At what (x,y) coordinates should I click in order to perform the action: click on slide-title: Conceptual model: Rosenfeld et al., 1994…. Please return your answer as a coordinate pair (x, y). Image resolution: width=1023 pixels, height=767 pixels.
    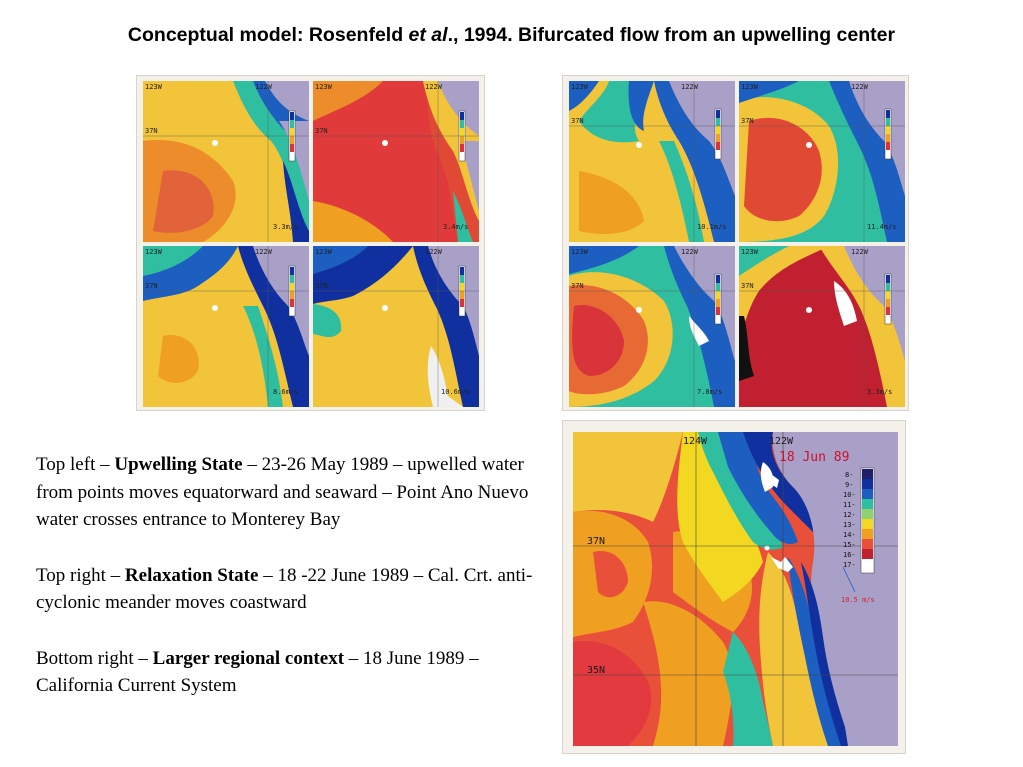
    Looking at the image, I should click on (511, 35).